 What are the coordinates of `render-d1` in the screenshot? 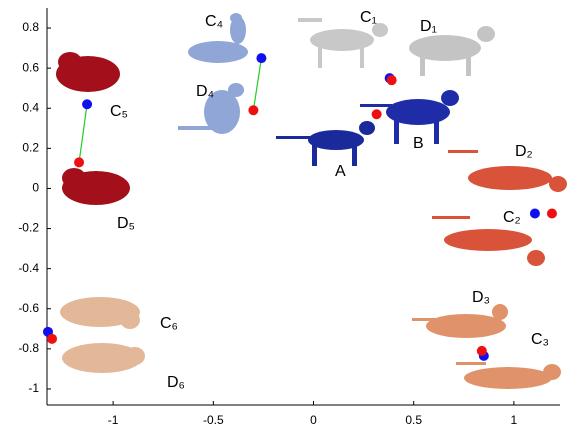 It's located at (452, 51).